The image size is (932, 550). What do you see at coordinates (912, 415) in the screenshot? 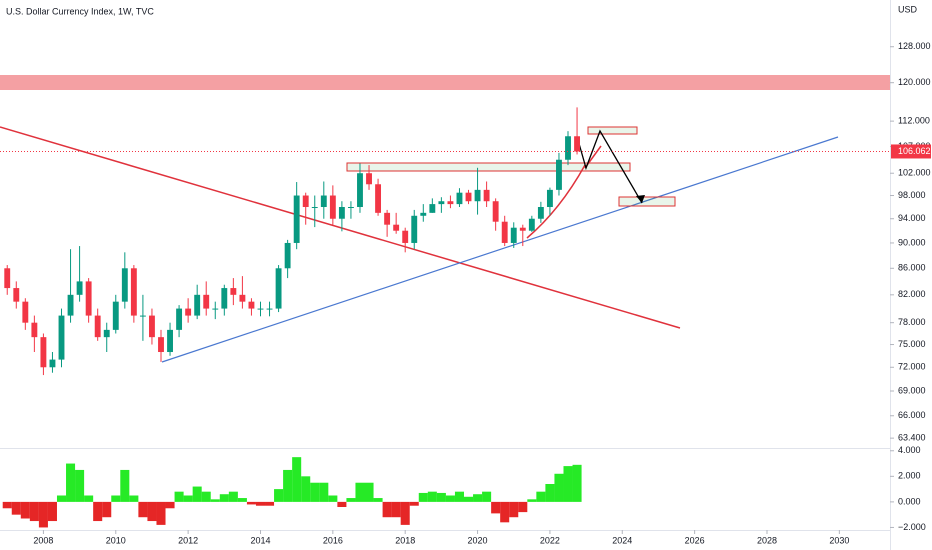
I see `y-tick-label: 66.000` at bounding box center [912, 415].